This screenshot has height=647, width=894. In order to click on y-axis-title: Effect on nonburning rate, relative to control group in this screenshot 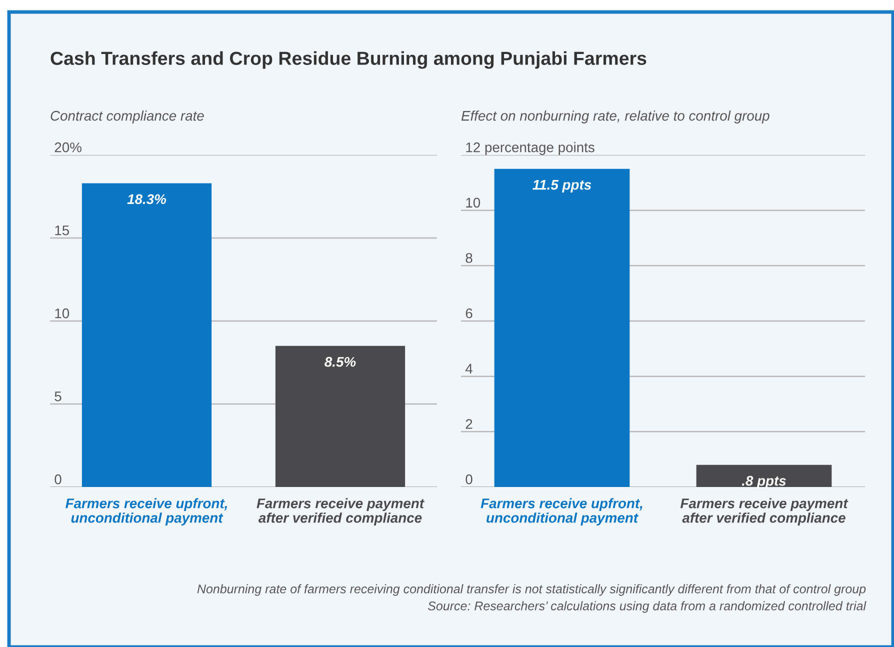, I will do `click(615, 117)`.